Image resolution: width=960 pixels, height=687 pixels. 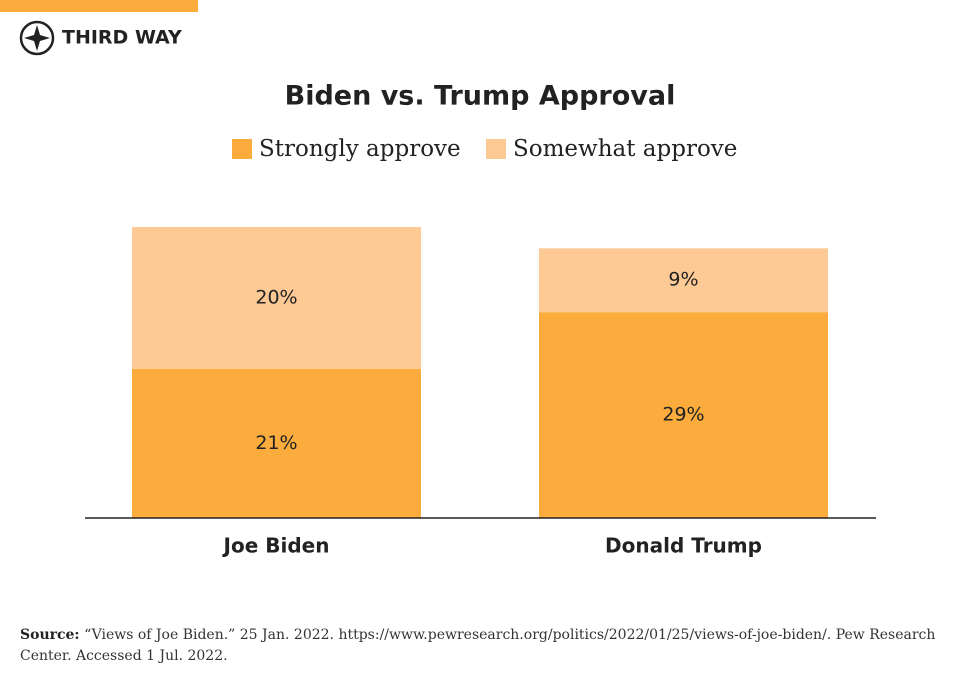 What do you see at coordinates (37, 38) in the screenshot?
I see `logo-icon` at bounding box center [37, 38].